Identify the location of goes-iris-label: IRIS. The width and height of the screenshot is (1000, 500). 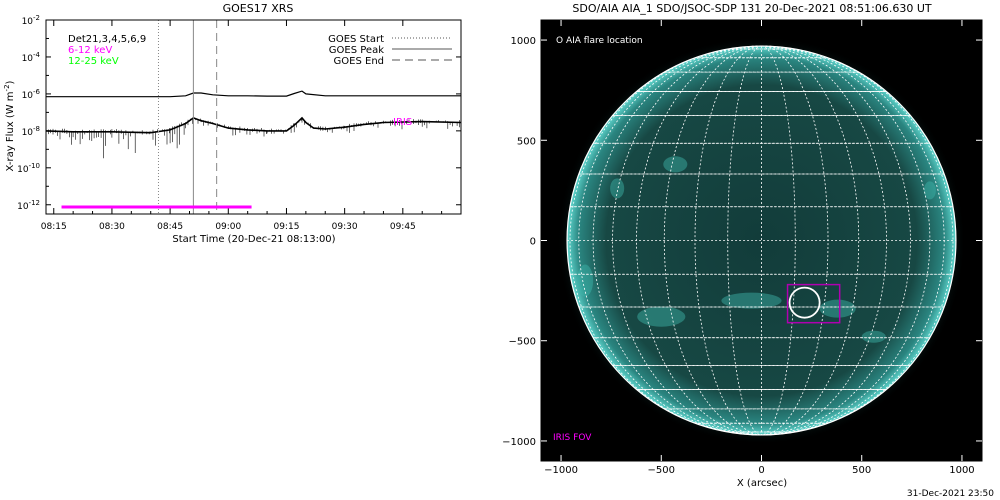
(402, 122).